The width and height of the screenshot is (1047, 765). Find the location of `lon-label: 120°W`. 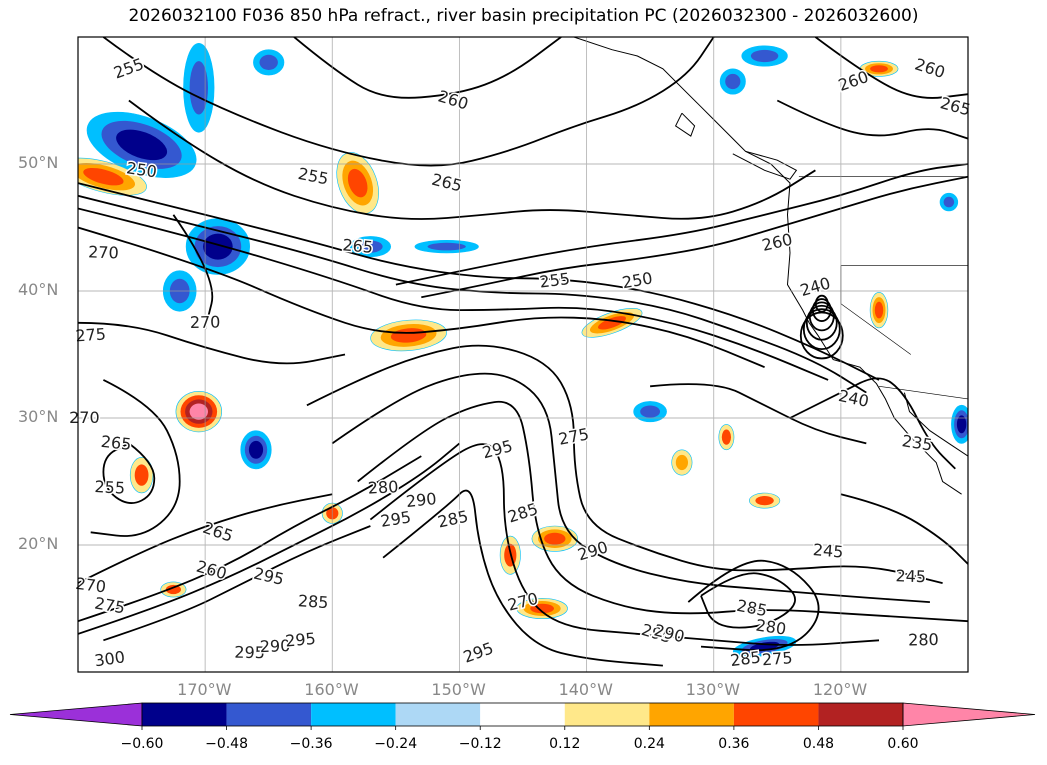

lon-label: 120°W is located at coordinates (840, 689).